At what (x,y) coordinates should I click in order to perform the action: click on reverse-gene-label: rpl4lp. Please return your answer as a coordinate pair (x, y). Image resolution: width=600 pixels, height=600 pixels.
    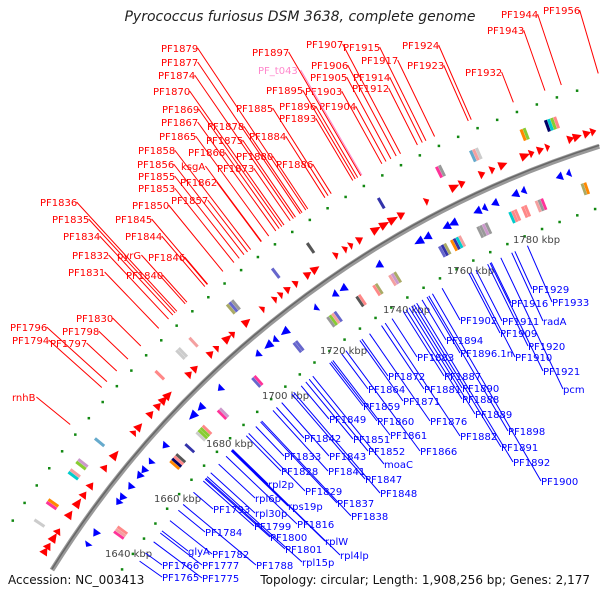
    Looking at the image, I should click on (354, 556).